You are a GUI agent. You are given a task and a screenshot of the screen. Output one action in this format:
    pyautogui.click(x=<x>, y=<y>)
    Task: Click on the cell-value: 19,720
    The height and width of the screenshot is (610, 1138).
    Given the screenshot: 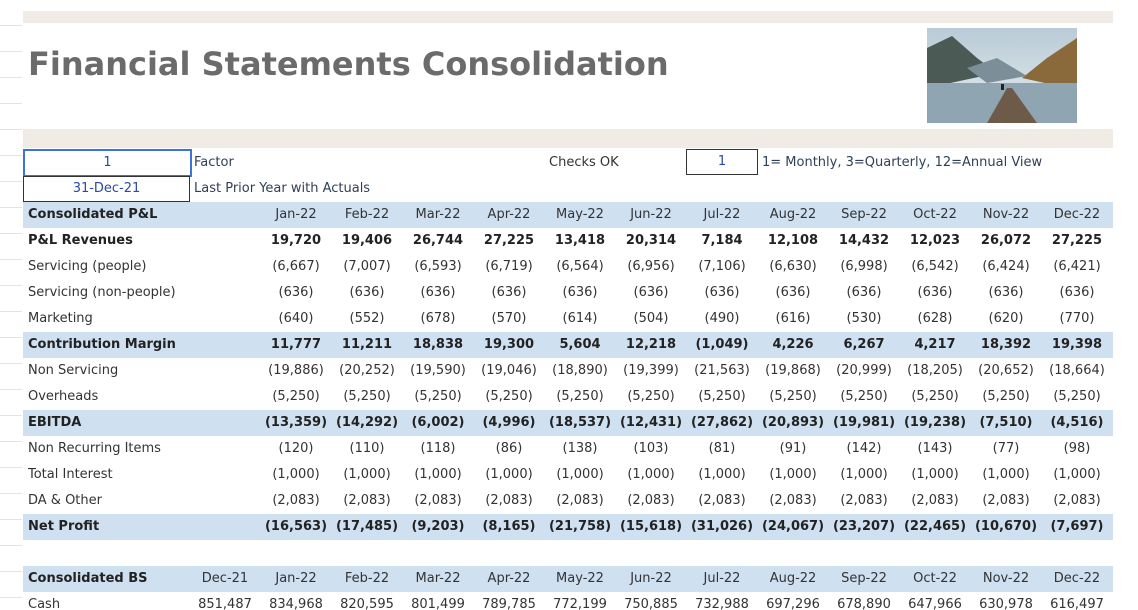 What is the action you would take?
    pyautogui.click(x=296, y=240)
    